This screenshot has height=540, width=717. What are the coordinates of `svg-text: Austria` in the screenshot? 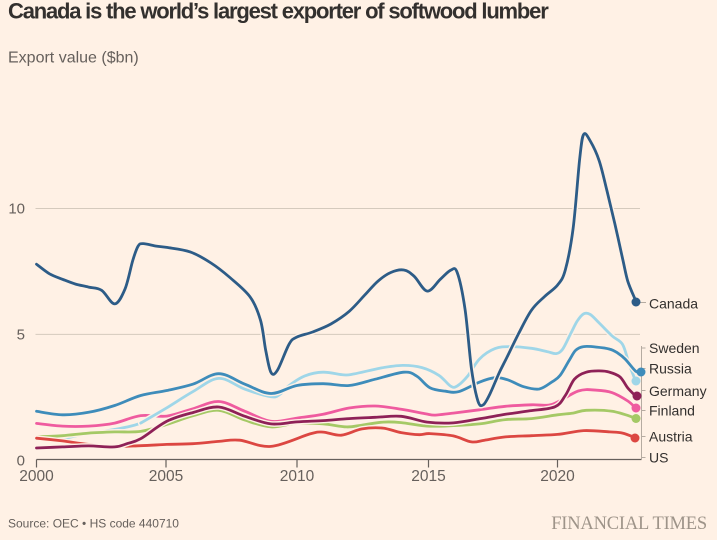 It's located at (671, 437).